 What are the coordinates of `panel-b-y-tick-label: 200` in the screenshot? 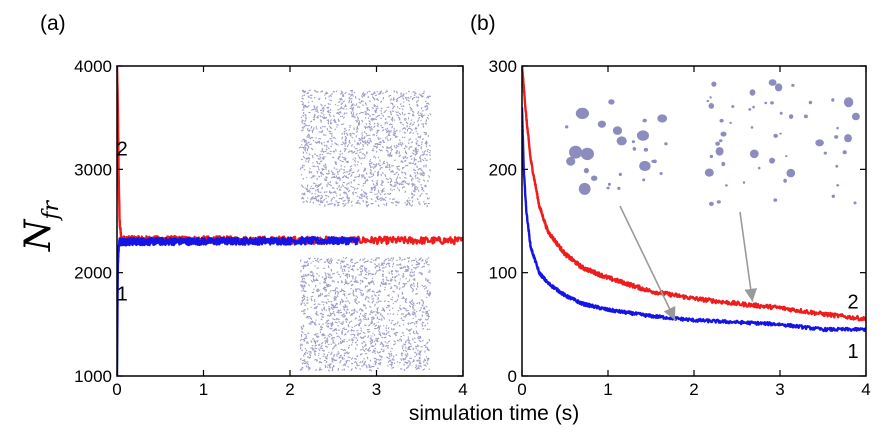 It's located at (503, 169).